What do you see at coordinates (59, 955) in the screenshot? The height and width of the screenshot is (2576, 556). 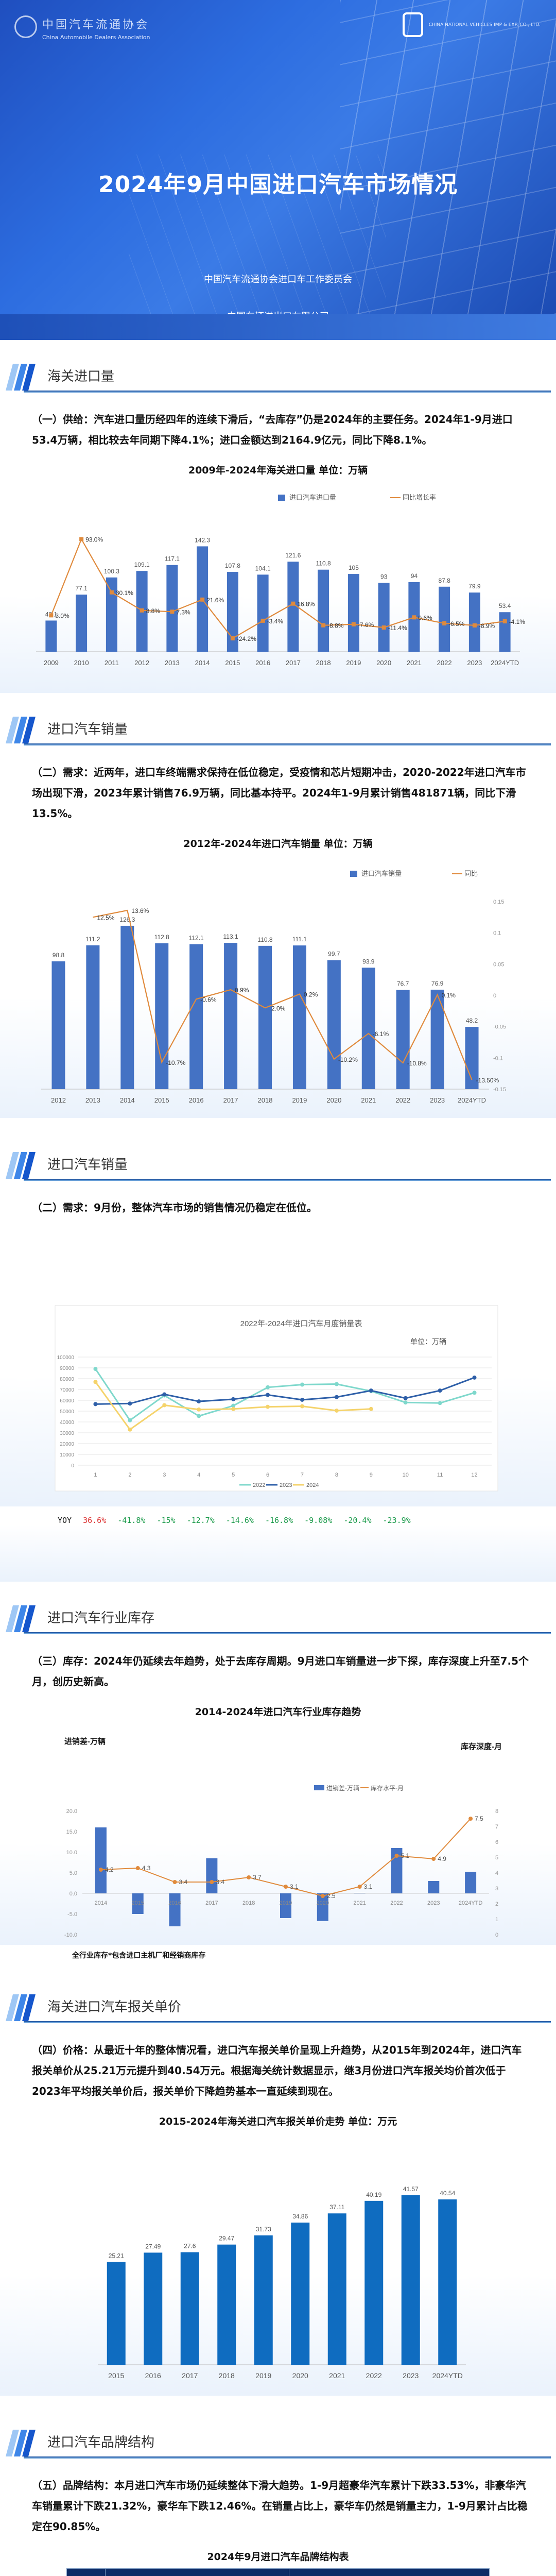 I see `bar-value-label: 98.8` at bounding box center [59, 955].